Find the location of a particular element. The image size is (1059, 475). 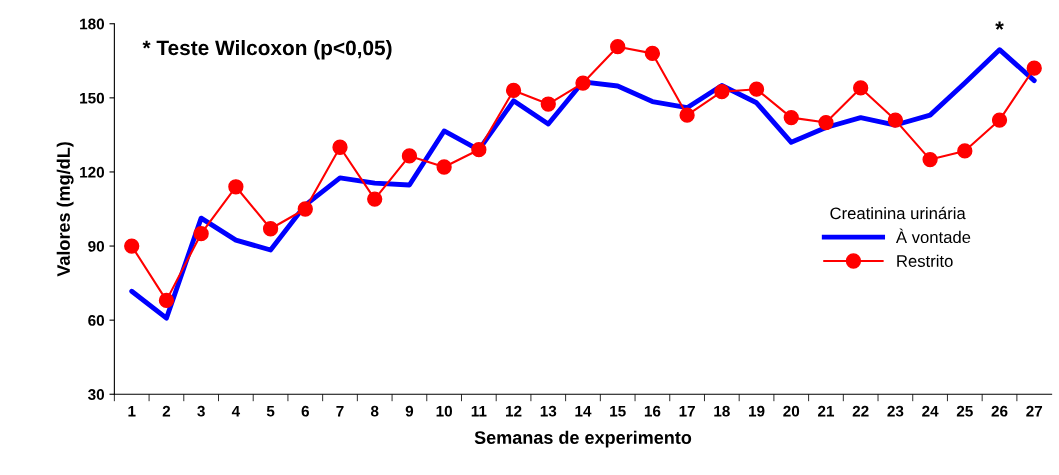

y-tick-label: 150 is located at coordinates (92, 98).